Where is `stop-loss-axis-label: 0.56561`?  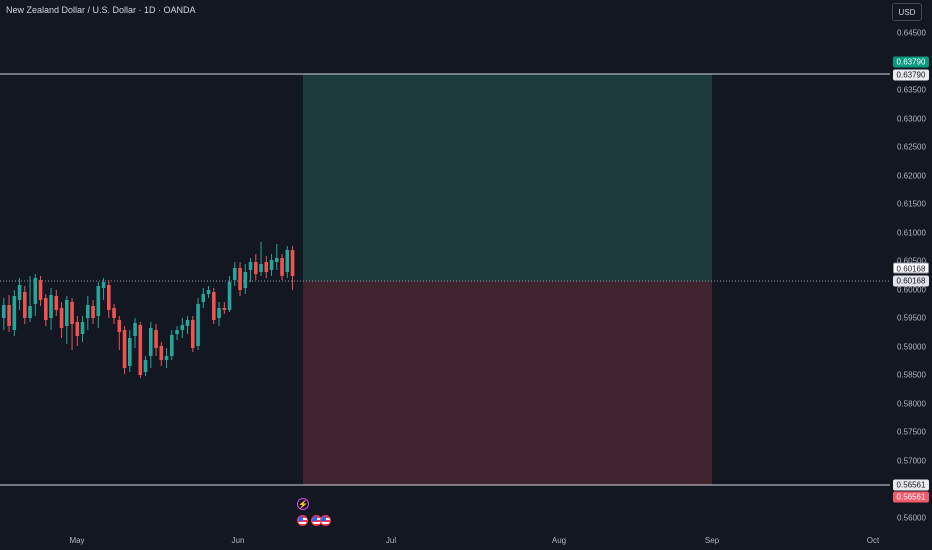
stop-loss-axis-label: 0.56561 is located at coordinates (911, 485).